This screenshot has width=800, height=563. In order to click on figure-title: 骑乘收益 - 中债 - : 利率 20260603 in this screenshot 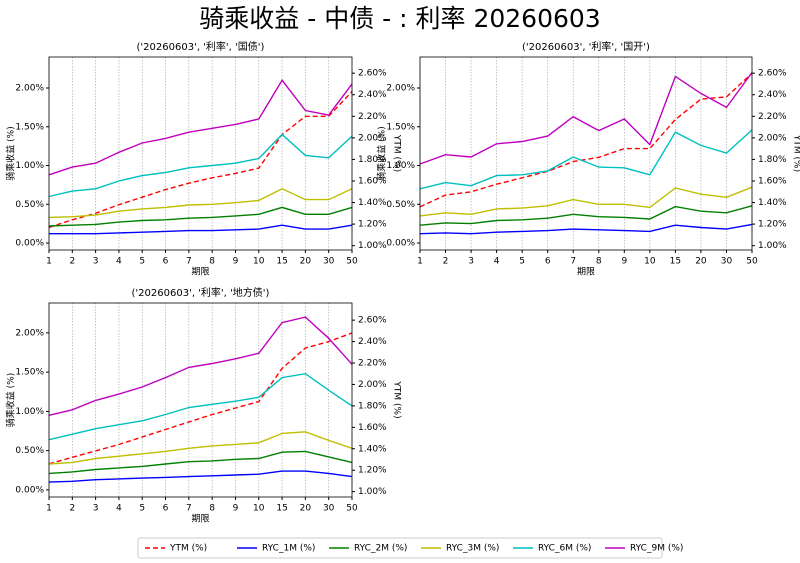, I will do `click(399, 18)`.